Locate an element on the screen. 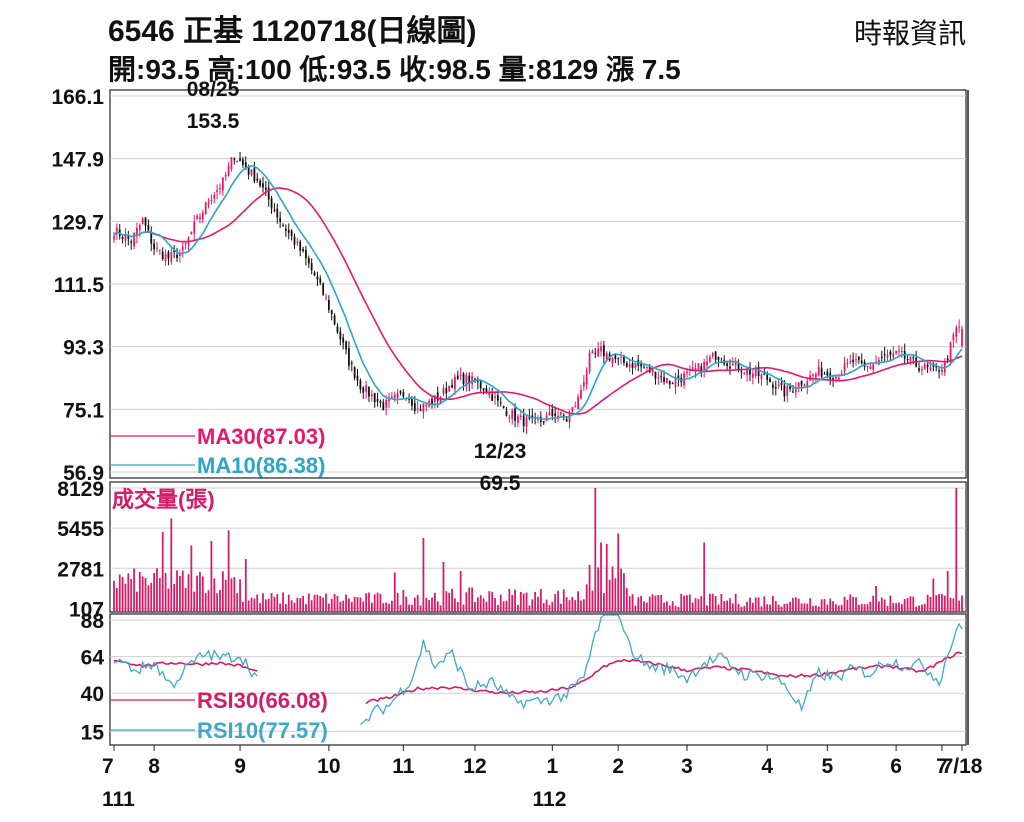  annotation-value: 69.5 is located at coordinates (500, 483).